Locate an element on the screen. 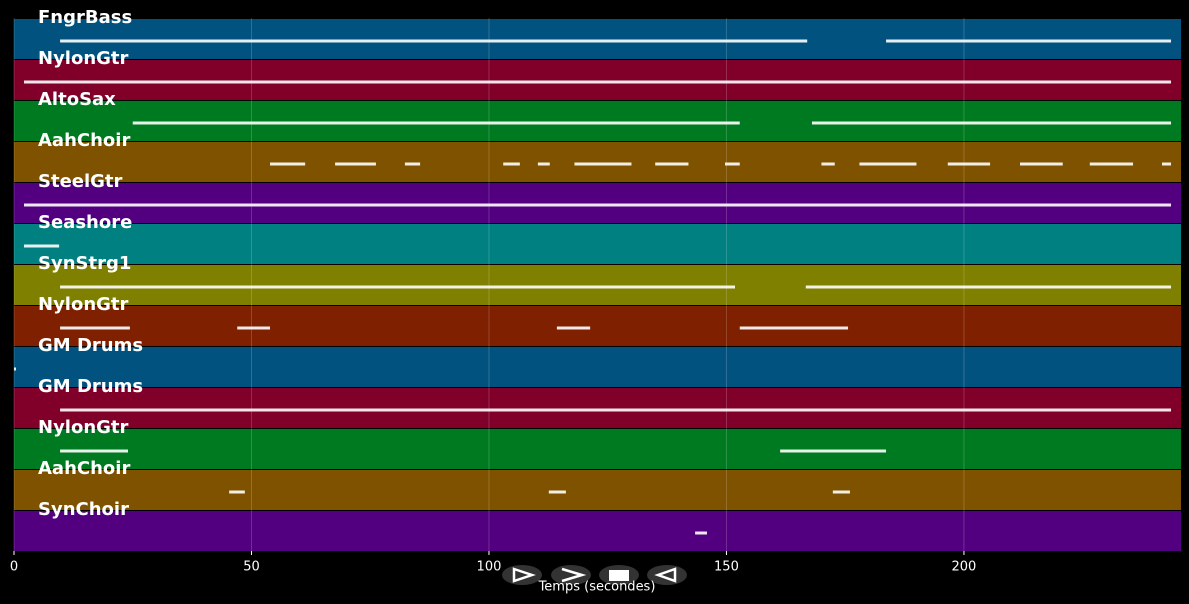 Image resolution: width=1189 pixels, height=604 pixels. track-name: FngrBass is located at coordinates (85, 17).